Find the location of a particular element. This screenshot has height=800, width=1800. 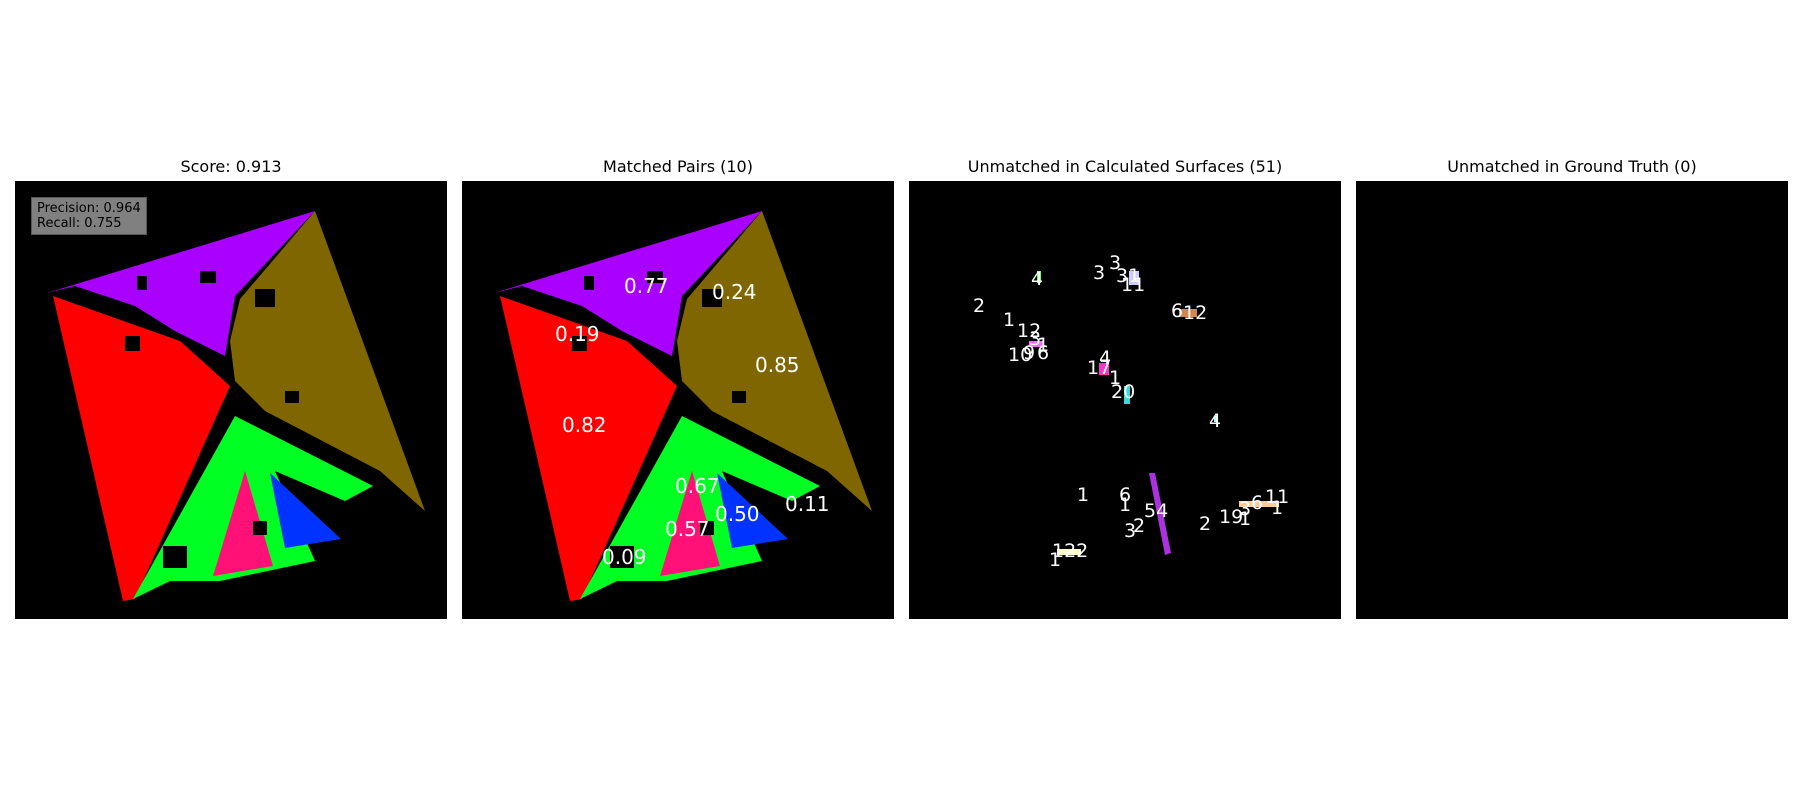

match-label-small-1: 0.24 is located at coordinates (734, 292).